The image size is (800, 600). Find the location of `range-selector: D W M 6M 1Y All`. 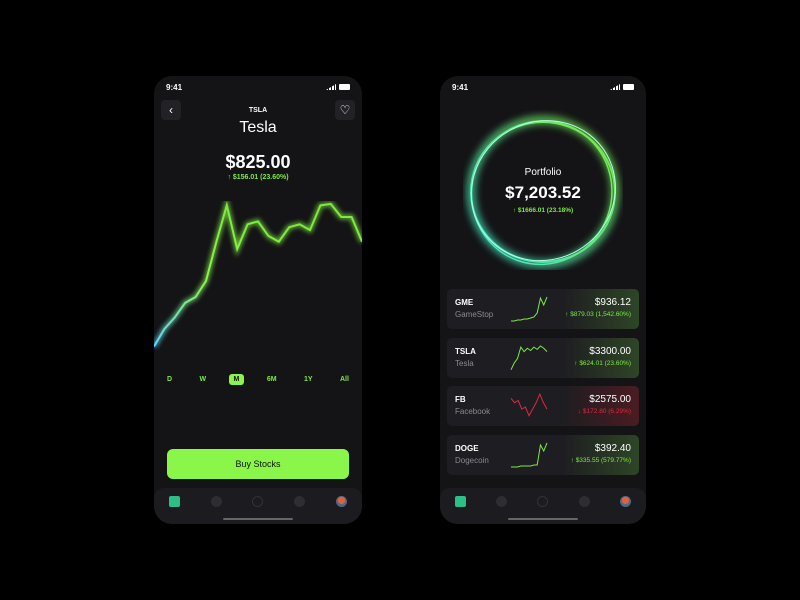

range-selector: D W M 6M 1Y All is located at coordinates (258, 379).